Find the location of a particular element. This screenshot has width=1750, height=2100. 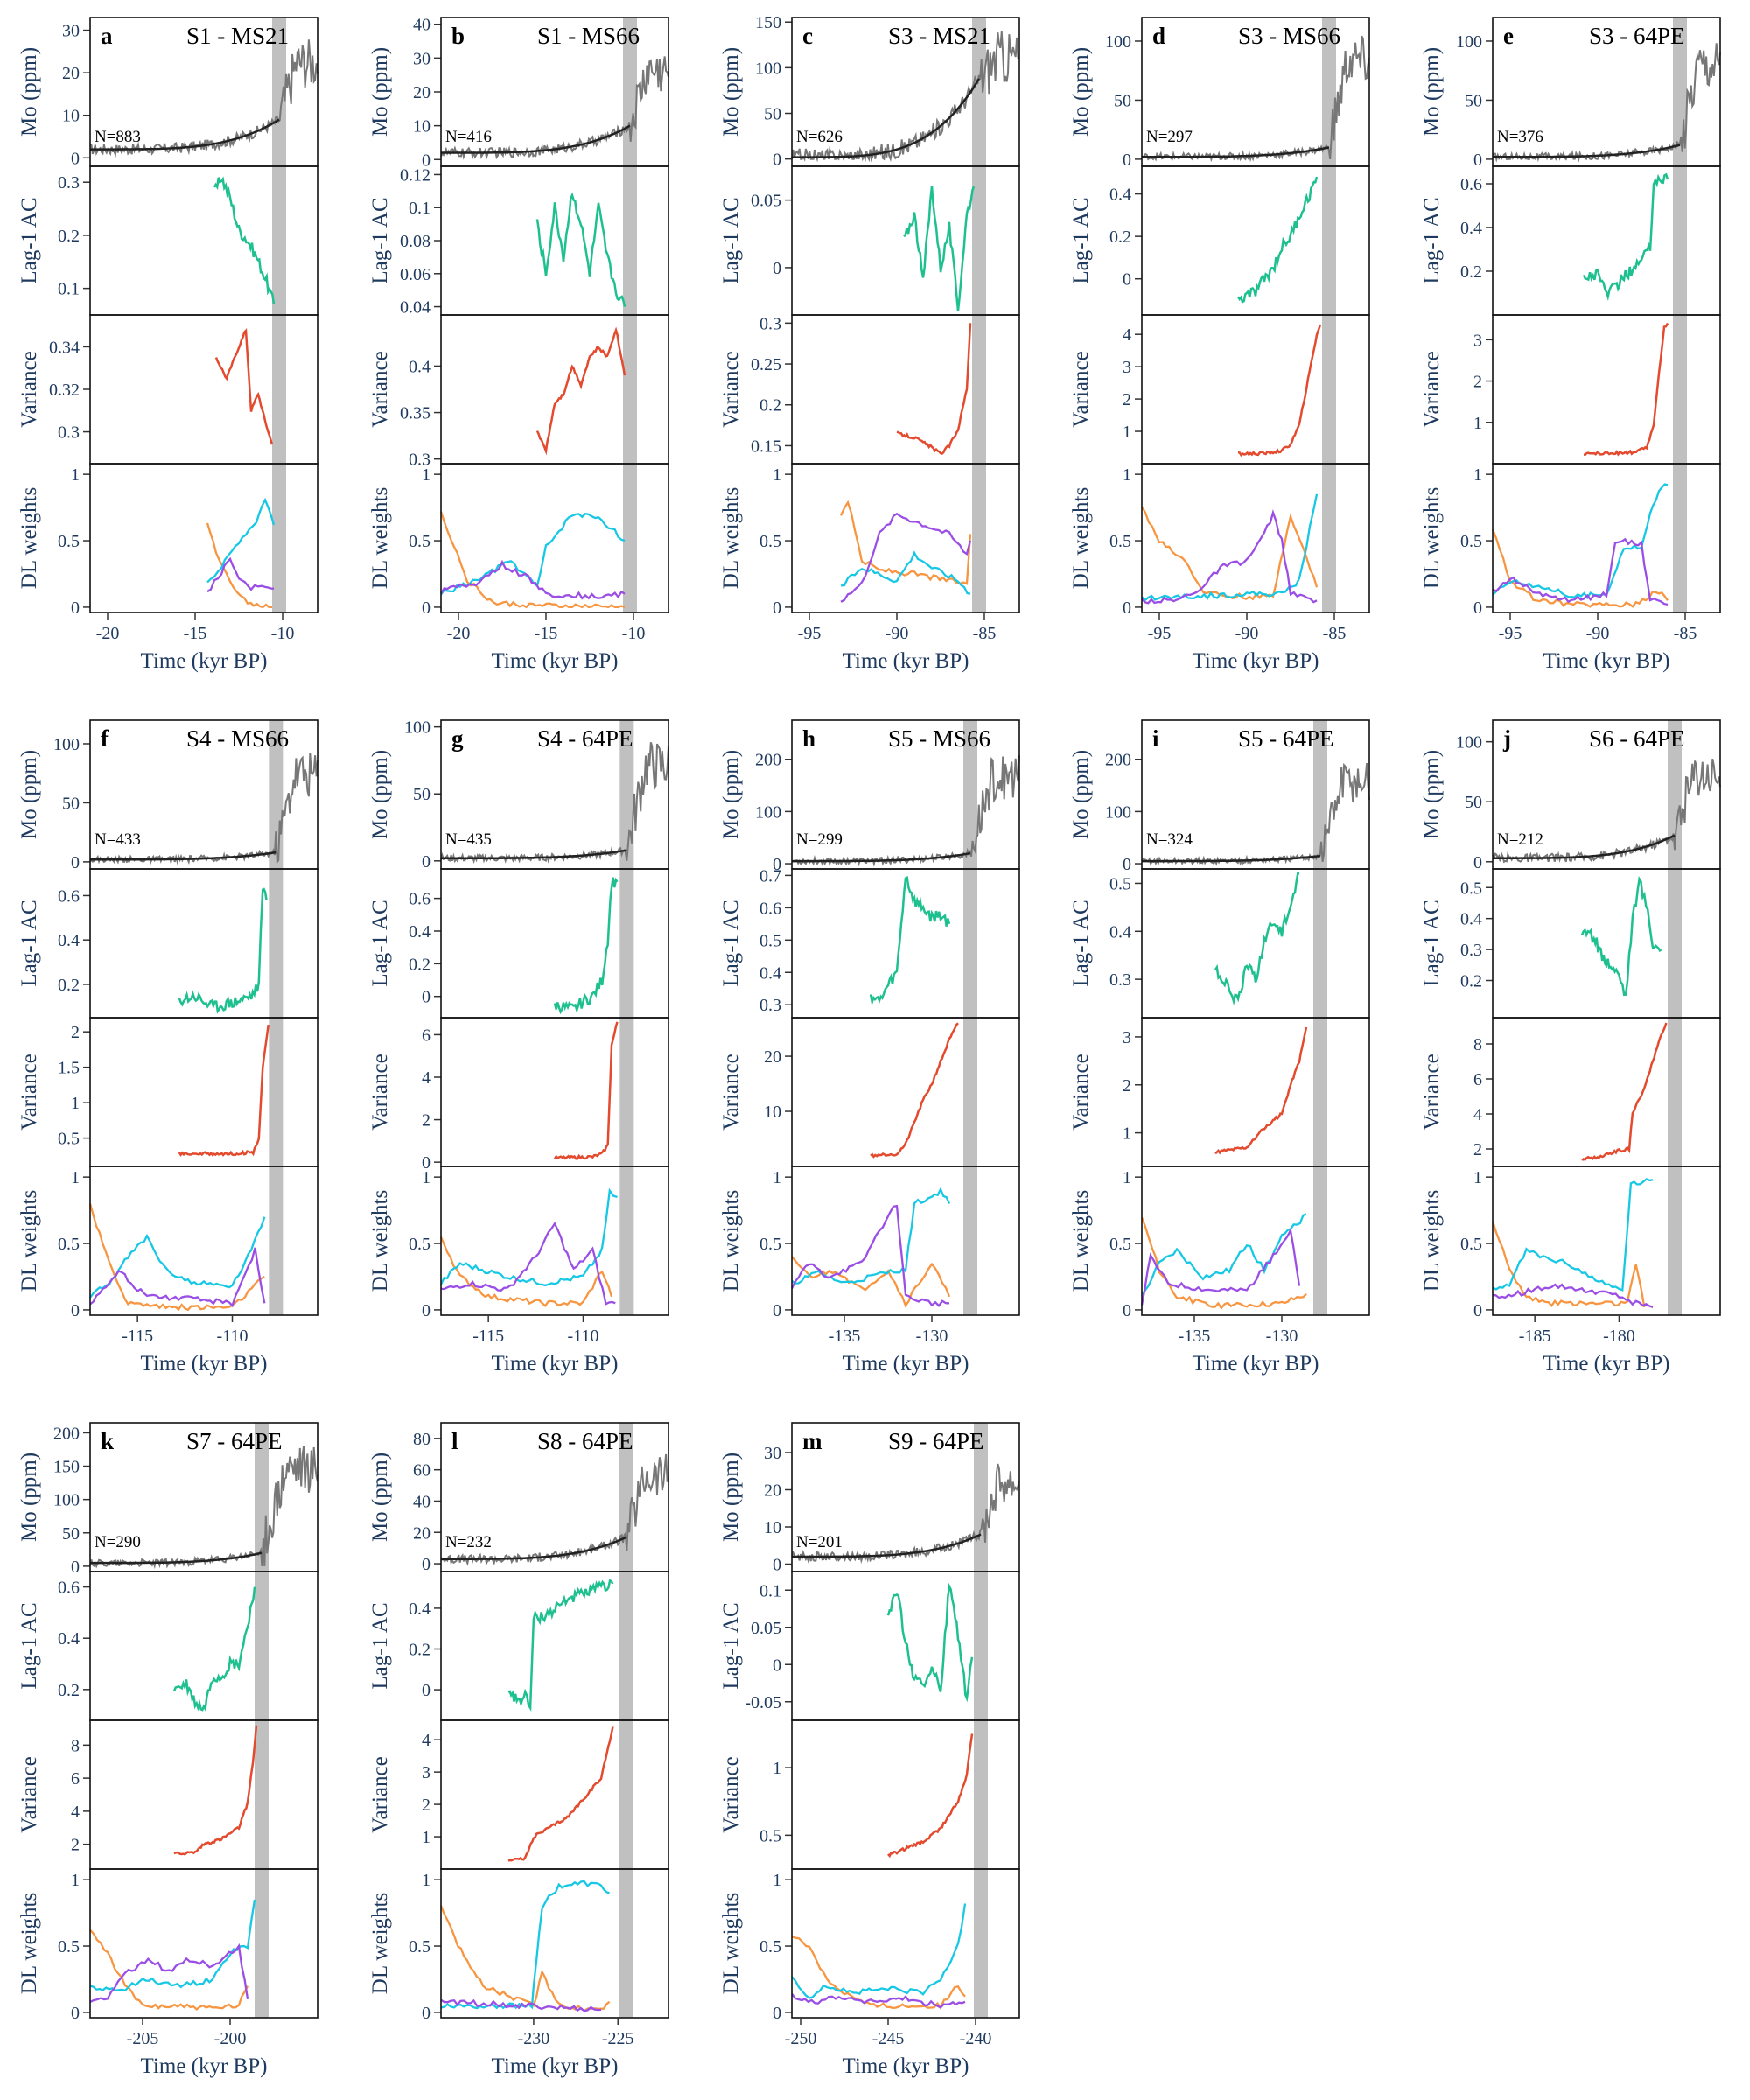

y-tick-label: 50 is located at coordinates (1473, 802).